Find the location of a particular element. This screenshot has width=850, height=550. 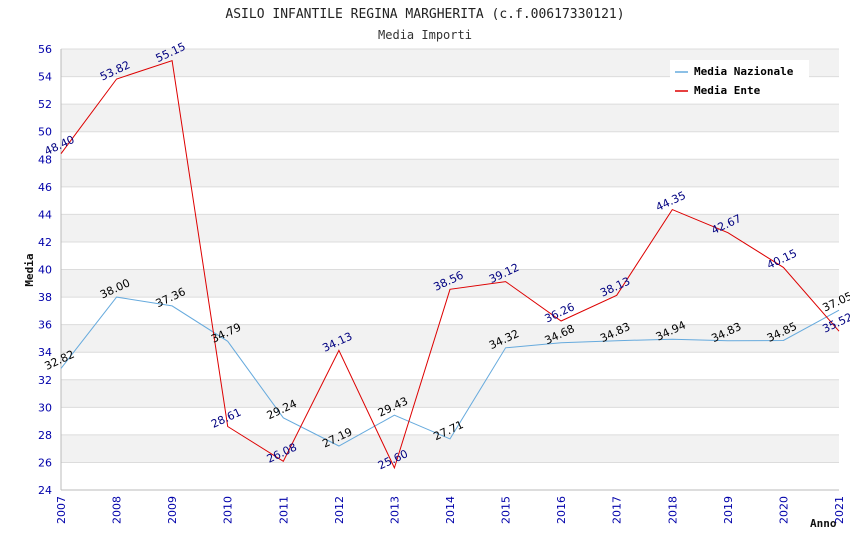

y-tick-label: 54 is located at coordinates (45, 77).